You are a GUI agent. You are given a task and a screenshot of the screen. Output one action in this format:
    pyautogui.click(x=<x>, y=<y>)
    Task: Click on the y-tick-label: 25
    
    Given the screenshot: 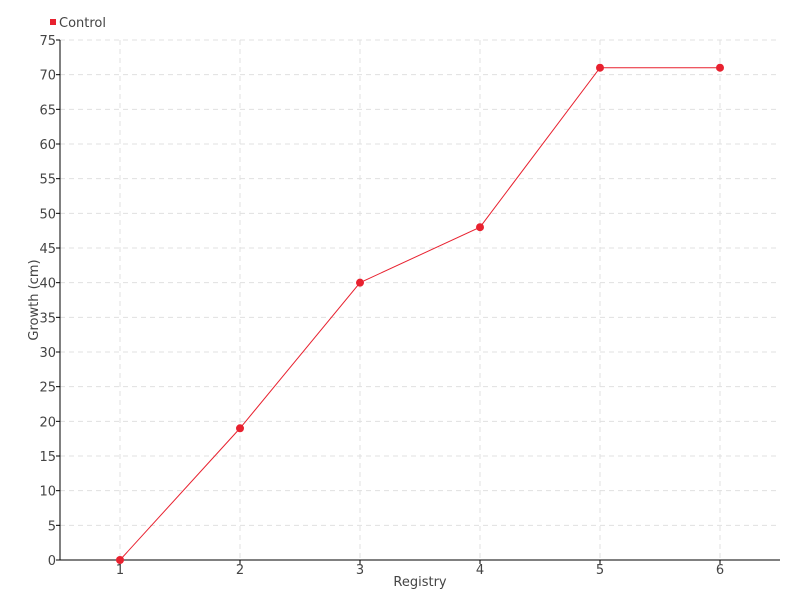 What is the action you would take?
    pyautogui.click(x=47, y=388)
    